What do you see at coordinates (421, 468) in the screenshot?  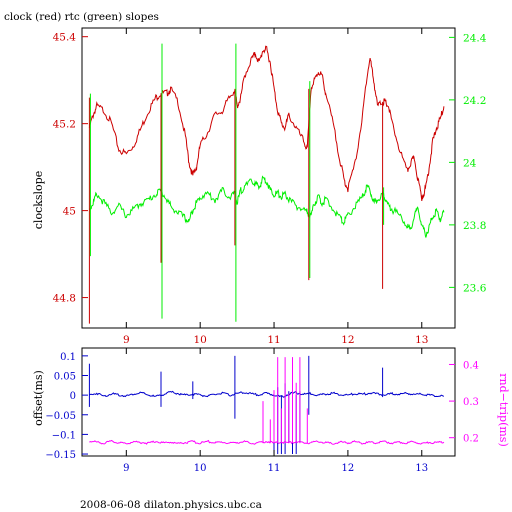 I see `bottom-x-tick-label: 13` at bounding box center [421, 468].